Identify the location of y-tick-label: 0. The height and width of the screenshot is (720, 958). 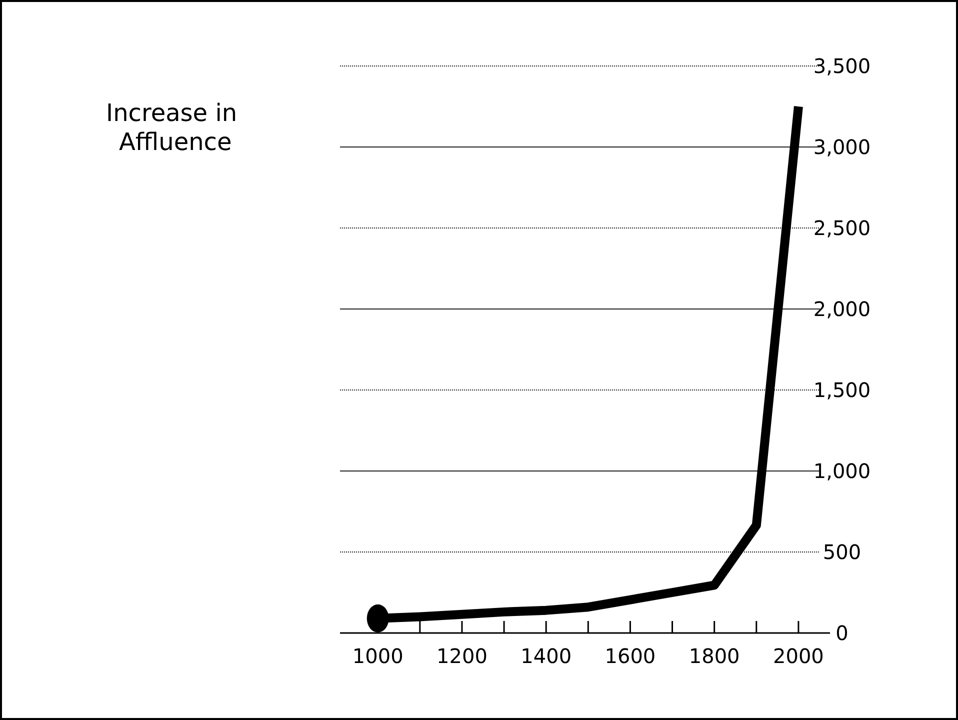
(842, 633).